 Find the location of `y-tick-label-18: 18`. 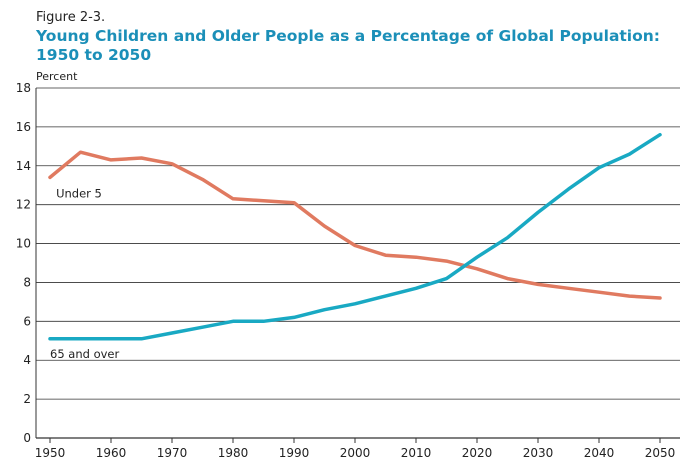

y-tick-label-18: 18 is located at coordinates (23, 88).